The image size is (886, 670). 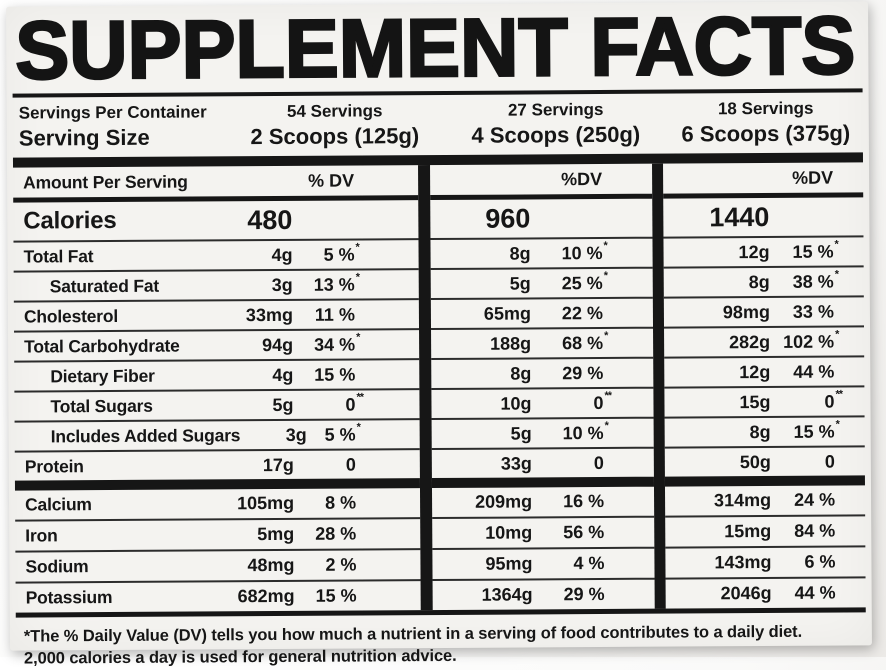 What do you see at coordinates (722, 594) in the screenshot?
I see `amount-value: 2046g` at bounding box center [722, 594].